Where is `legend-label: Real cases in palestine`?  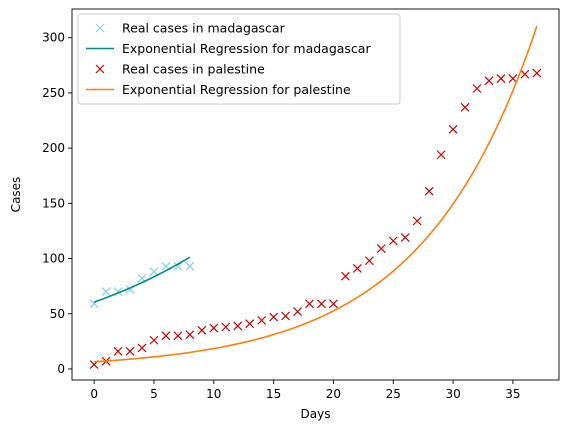
legend-label: Real cases in palestine is located at coordinates (193, 69).